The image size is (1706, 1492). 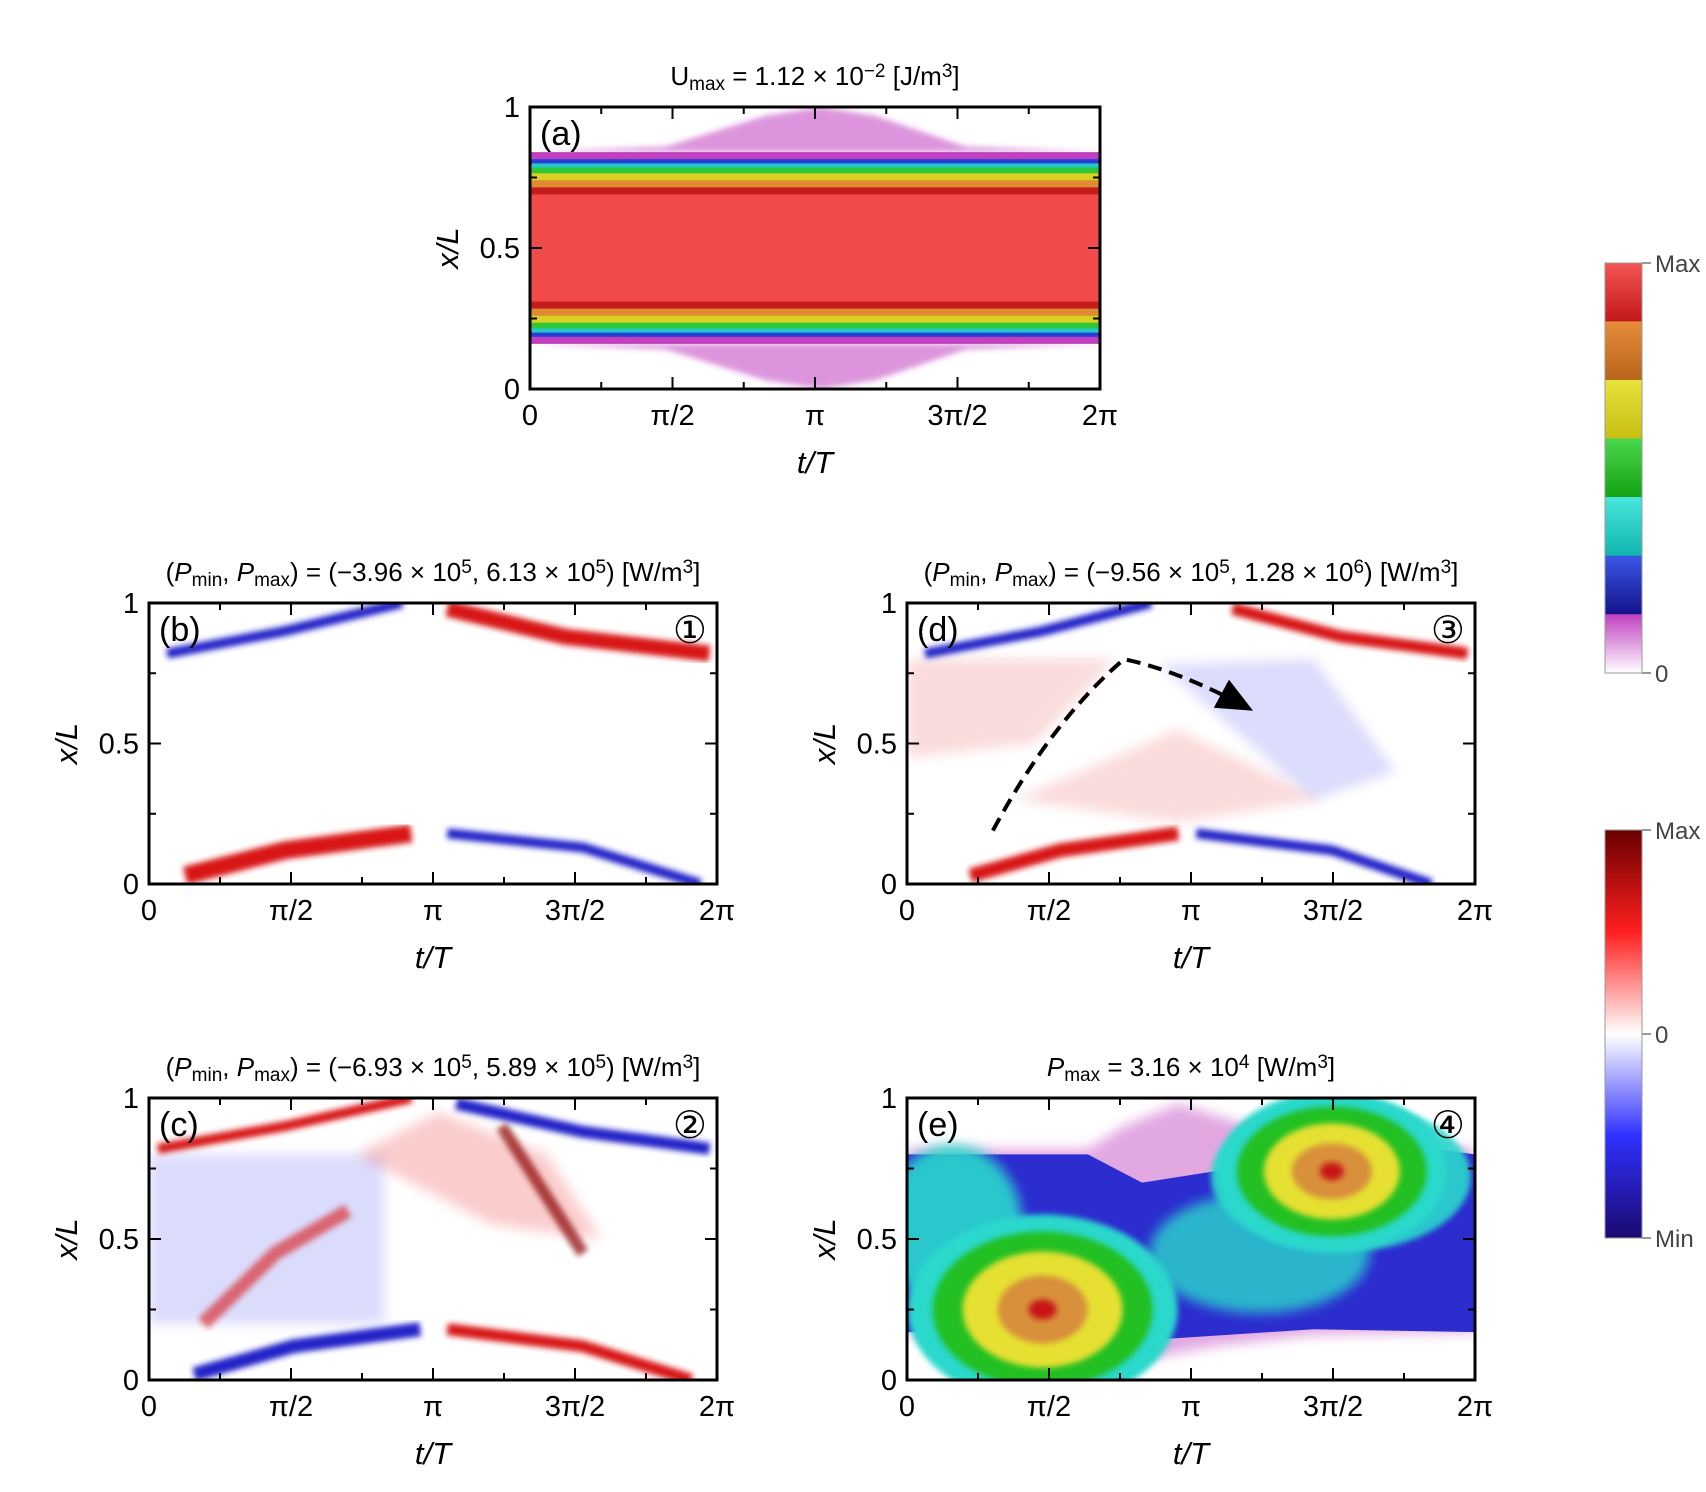 What do you see at coordinates (814, 78) in the screenshot?
I see `panel-title: Umax = 1.12 × 10−2 [J/m3]` at bounding box center [814, 78].